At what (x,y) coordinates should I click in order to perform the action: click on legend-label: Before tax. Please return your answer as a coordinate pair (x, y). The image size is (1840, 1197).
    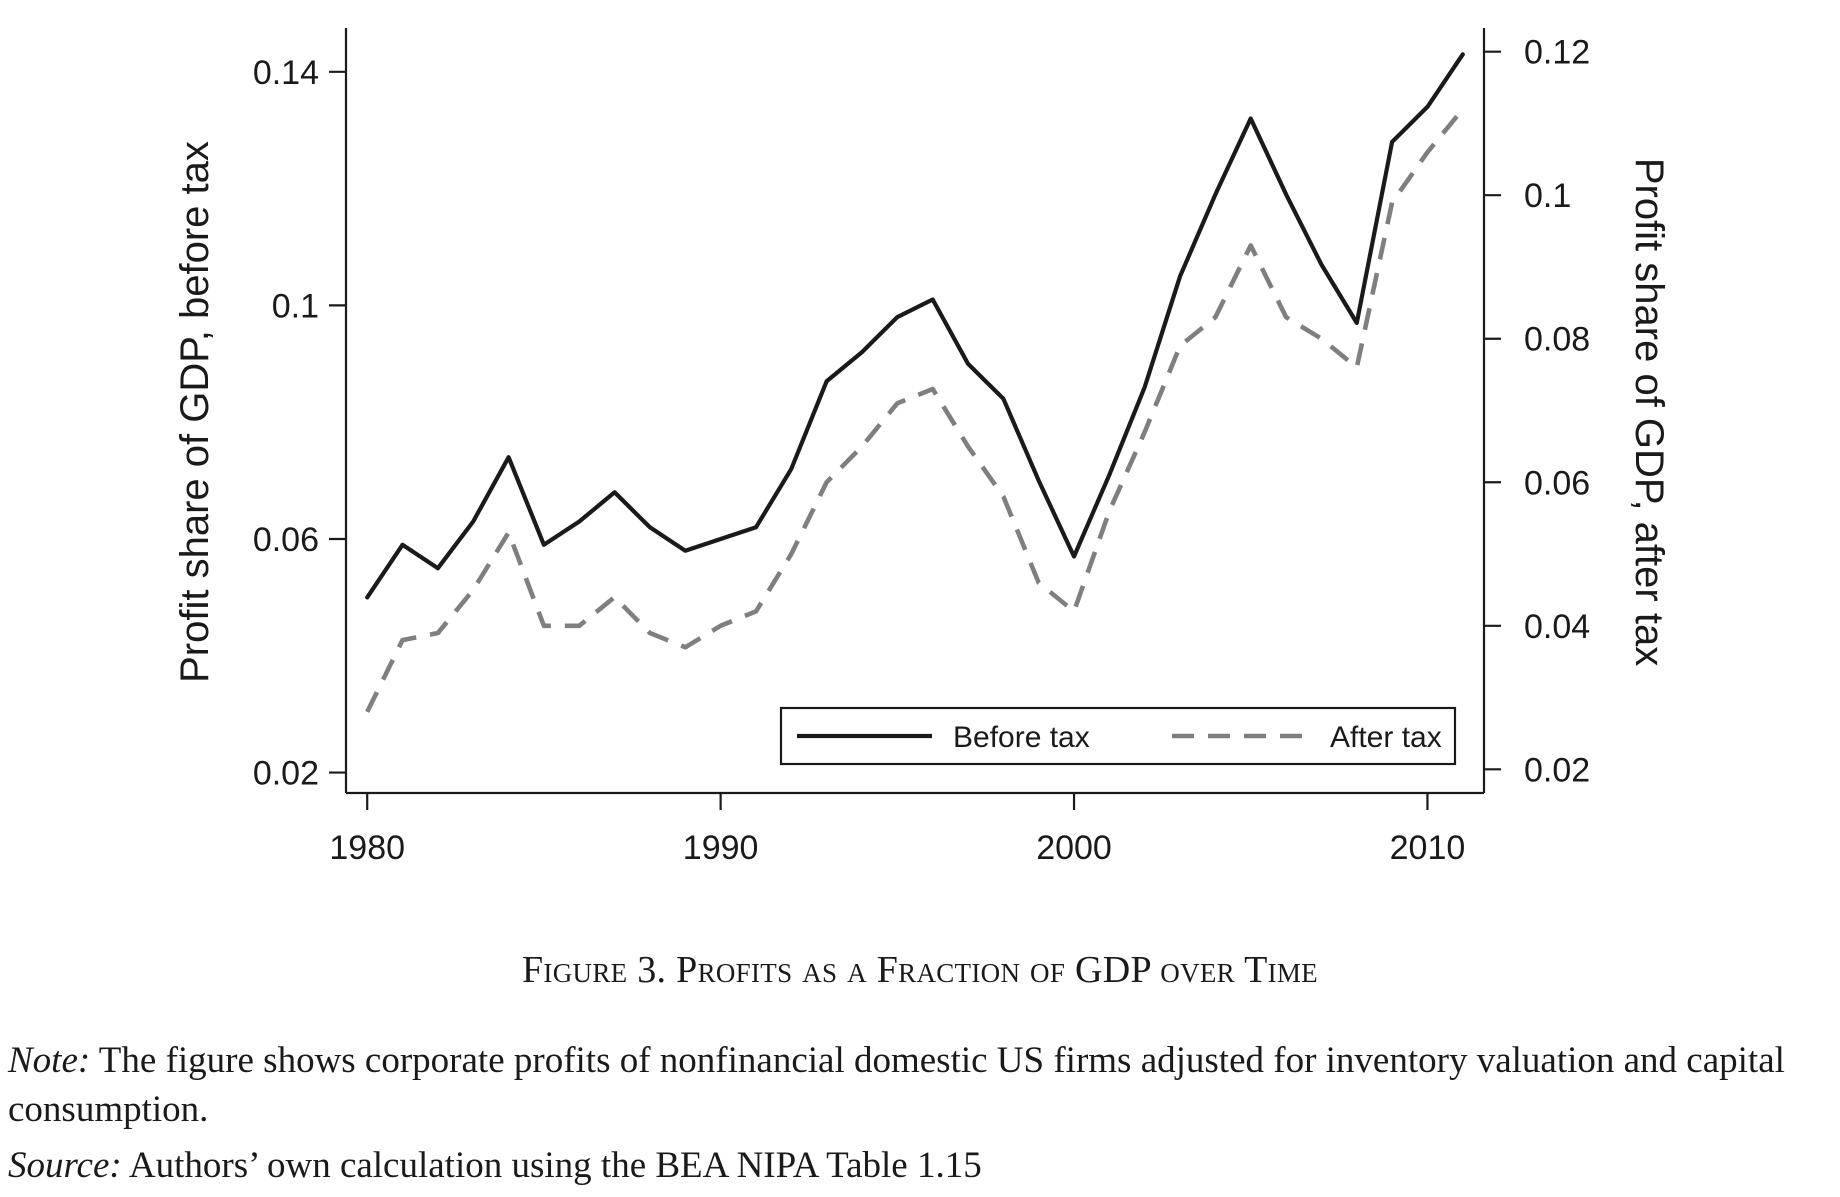
    Looking at the image, I should click on (1021, 737).